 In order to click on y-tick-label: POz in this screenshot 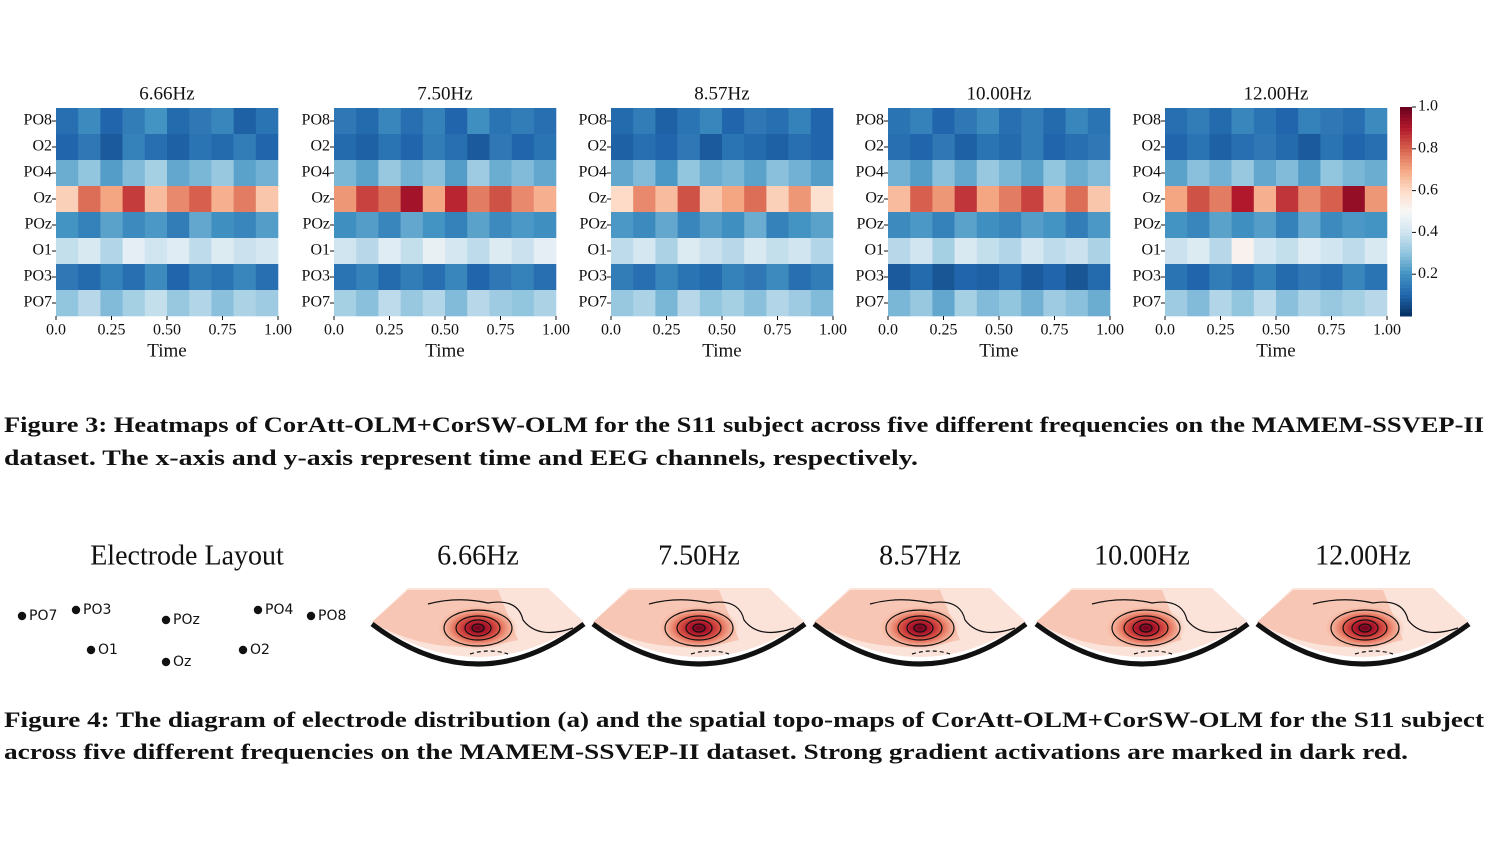, I will do `click(1147, 224)`.